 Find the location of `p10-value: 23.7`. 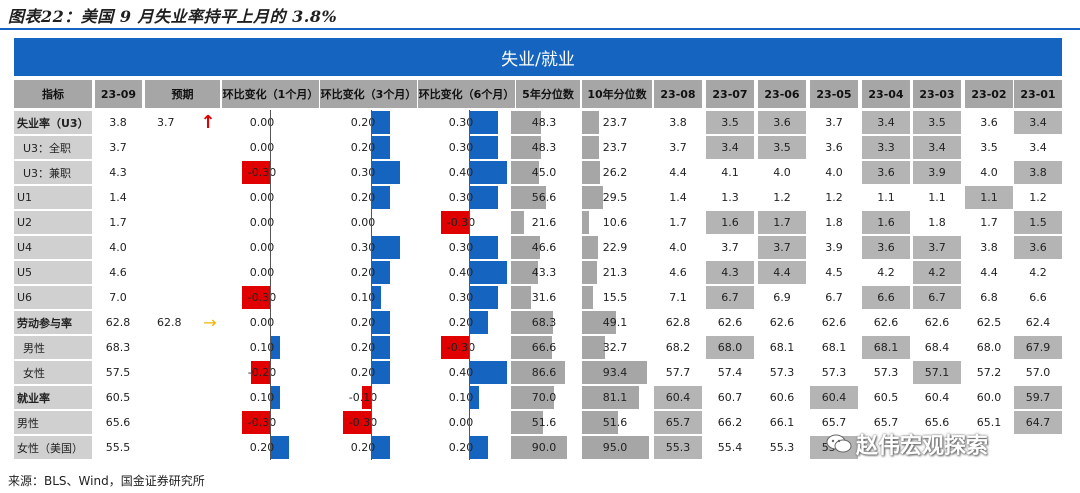

p10-value: 23.7 is located at coordinates (615, 122).